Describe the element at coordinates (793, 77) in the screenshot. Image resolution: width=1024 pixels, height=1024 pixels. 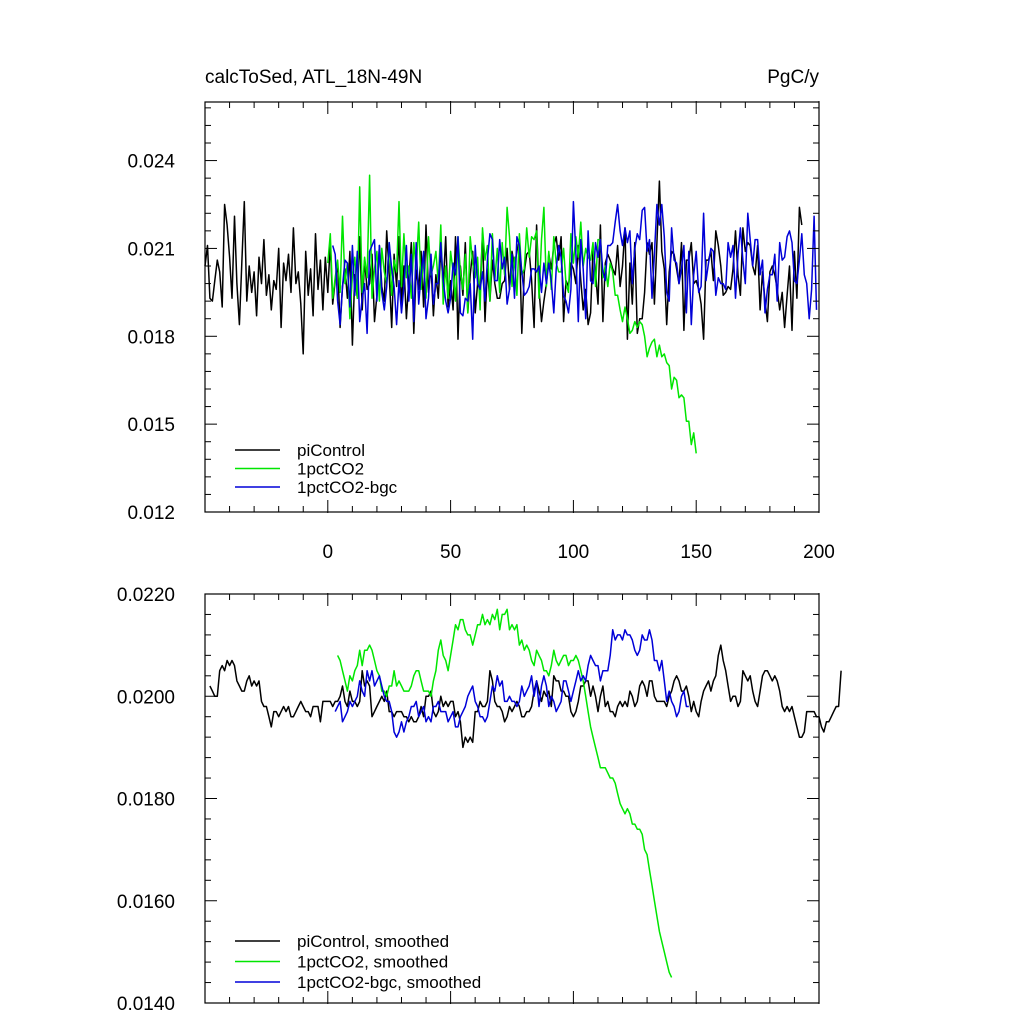
I see `top-units: PgC/y` at that location.